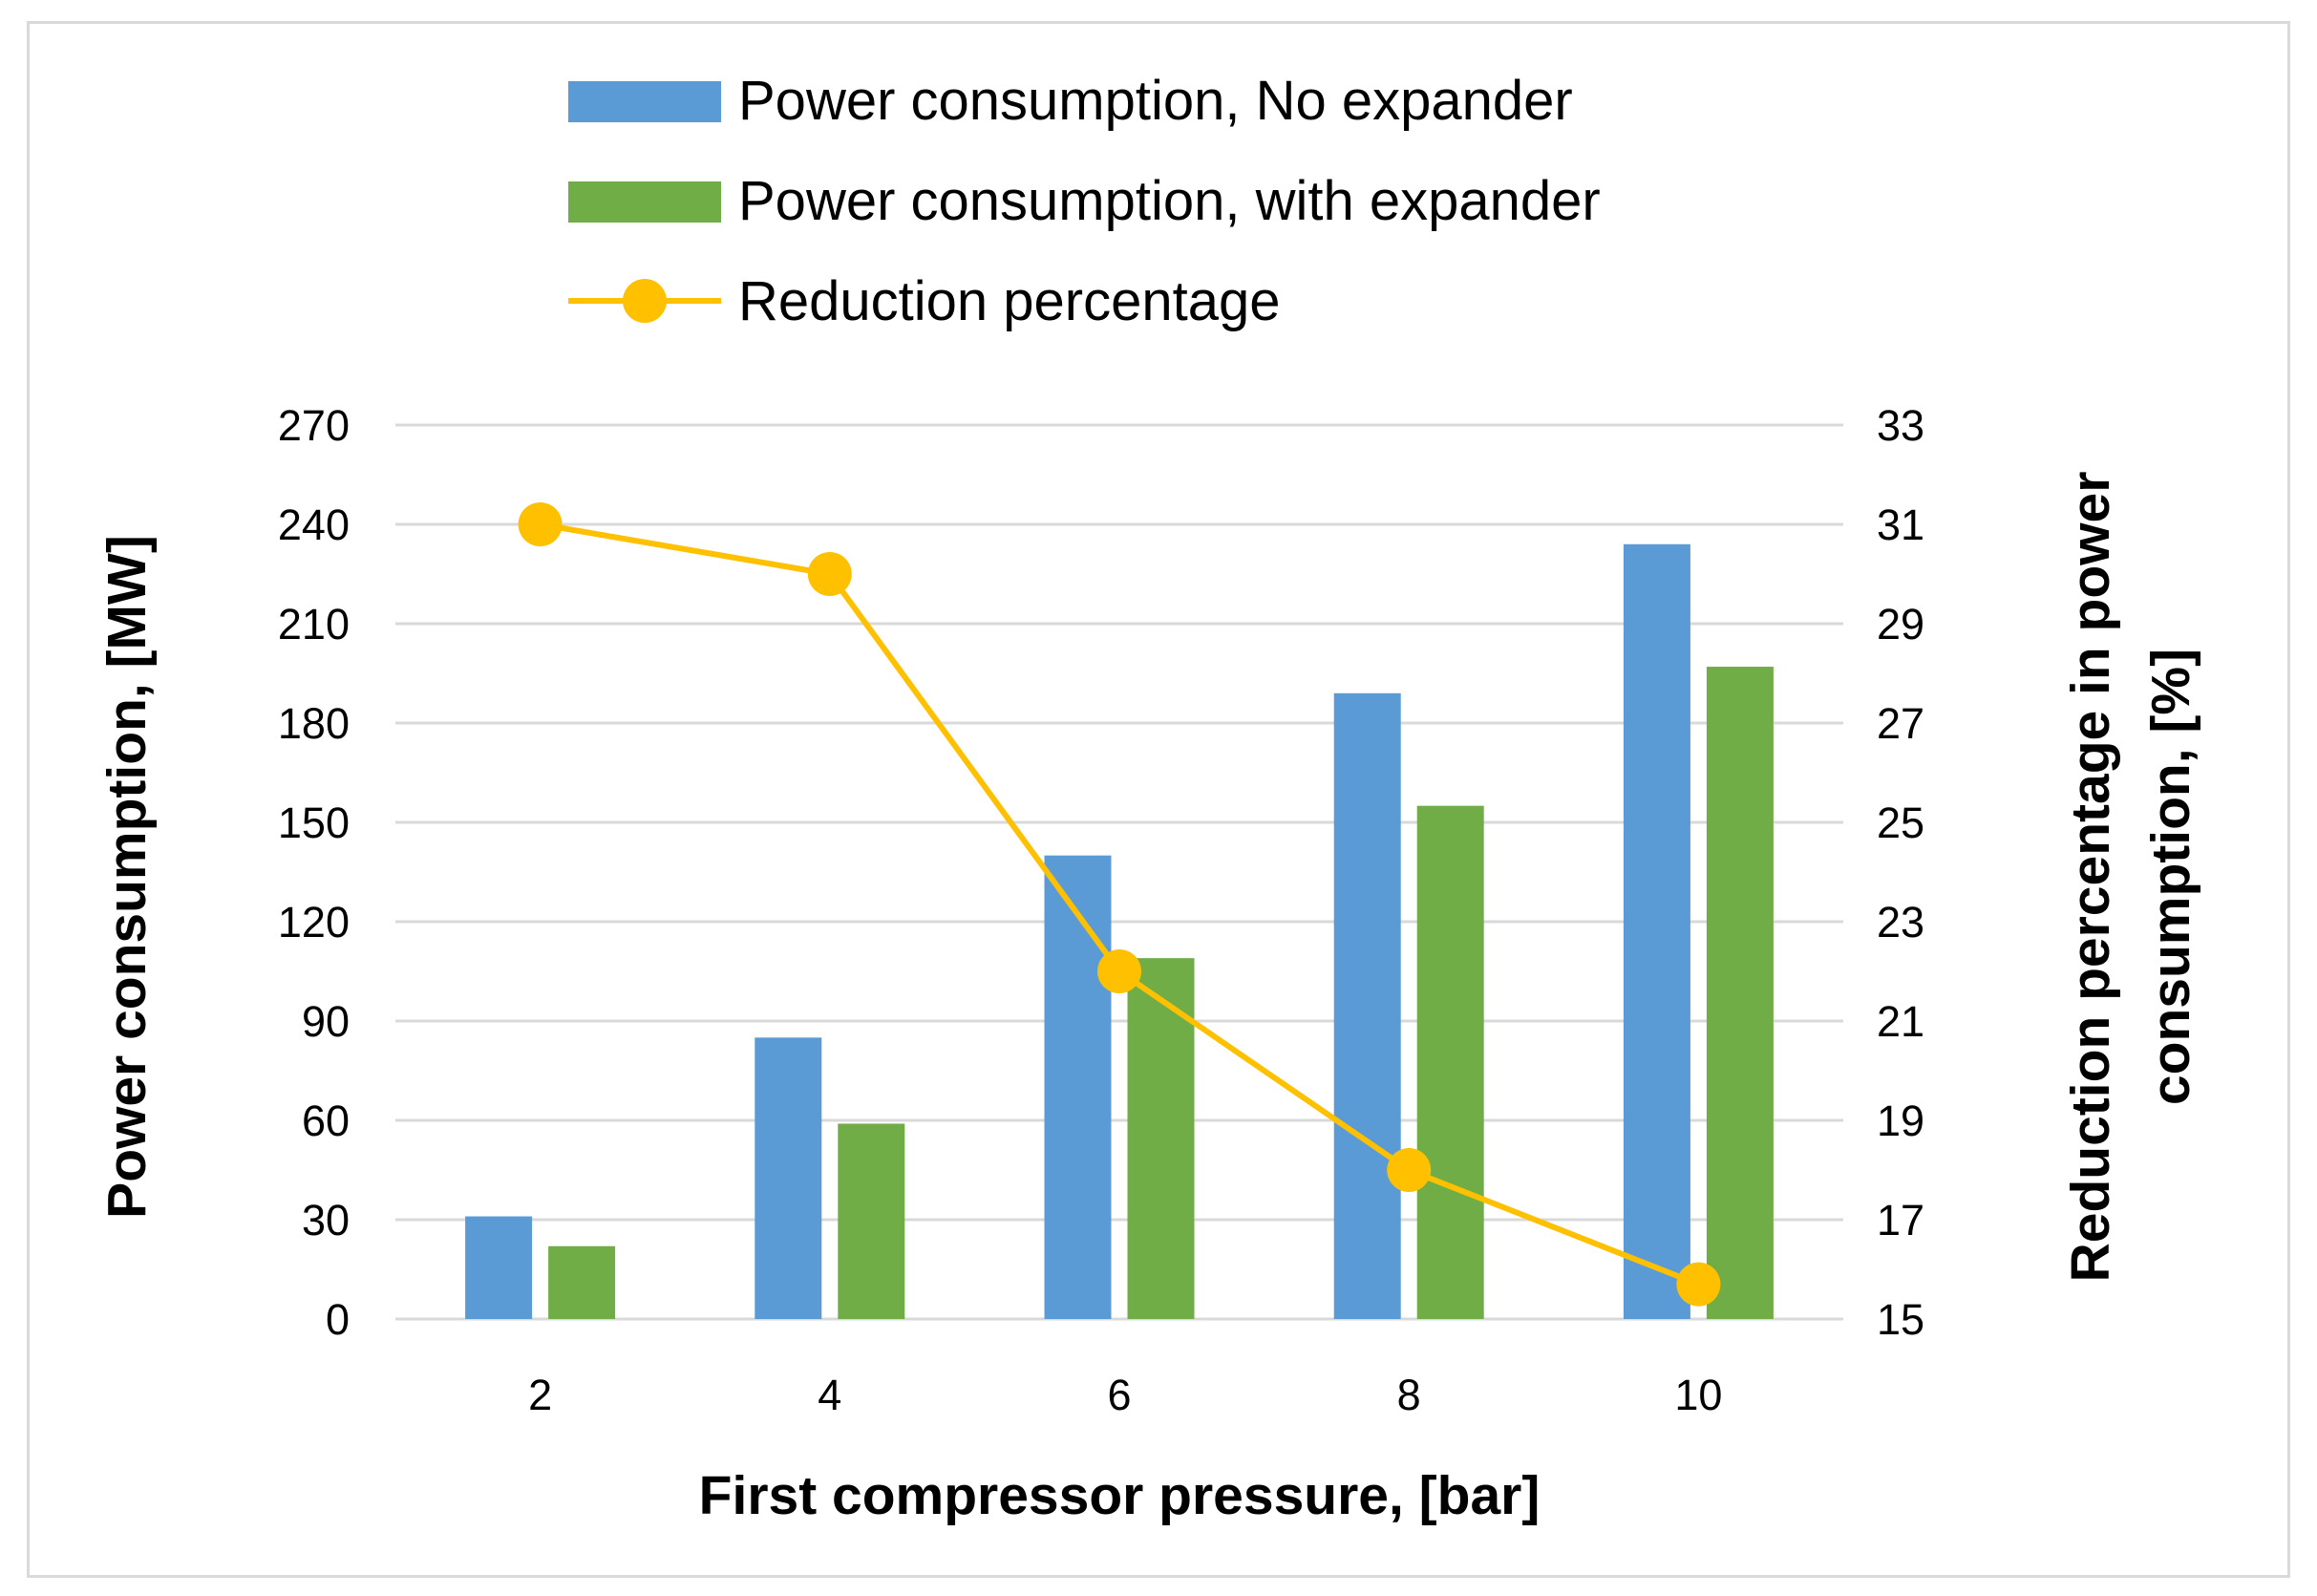  Describe the element at coordinates (314, 822) in the screenshot. I see `y-tick-label: 150` at that location.